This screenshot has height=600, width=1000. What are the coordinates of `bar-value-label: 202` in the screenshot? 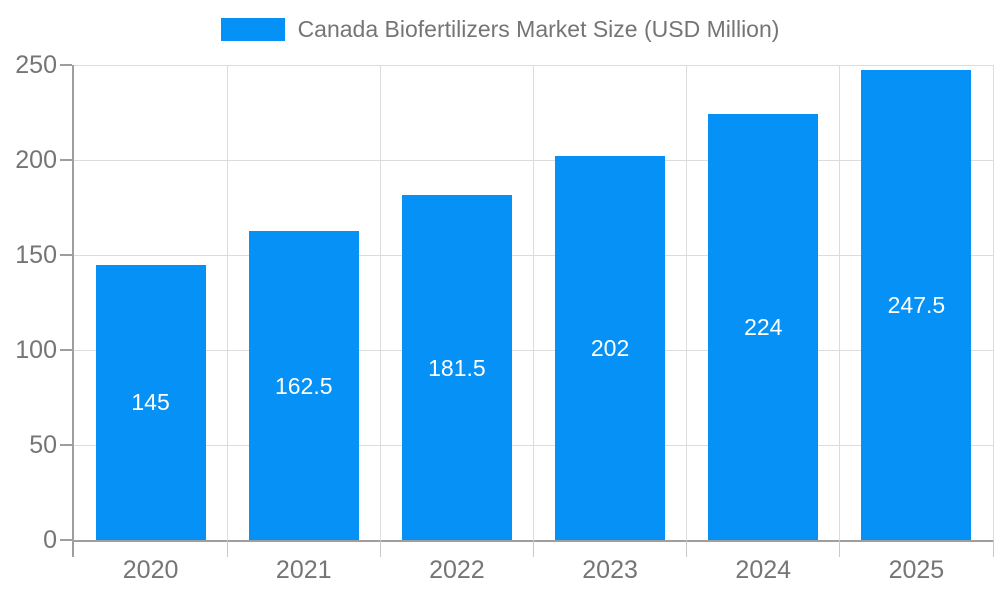 It's located at (610, 348).